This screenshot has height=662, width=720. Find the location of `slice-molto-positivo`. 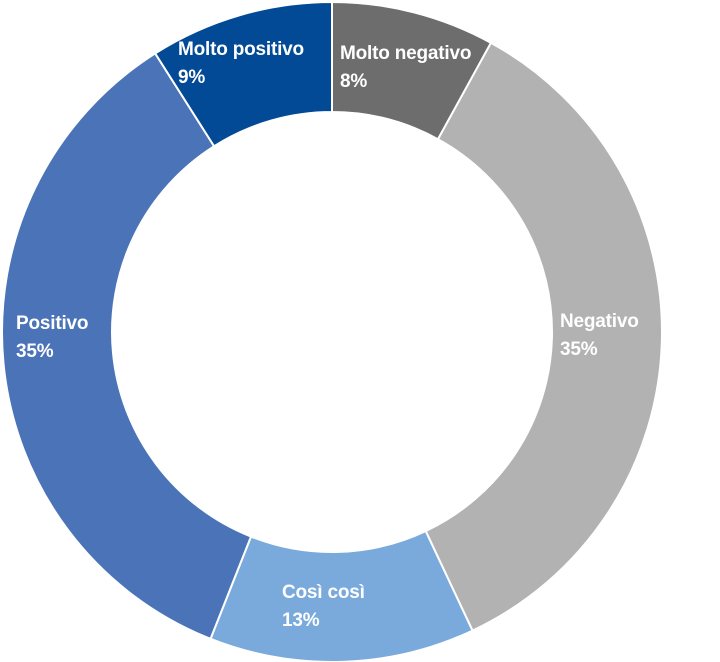

slice-molto-positivo is located at coordinates (243, 74).